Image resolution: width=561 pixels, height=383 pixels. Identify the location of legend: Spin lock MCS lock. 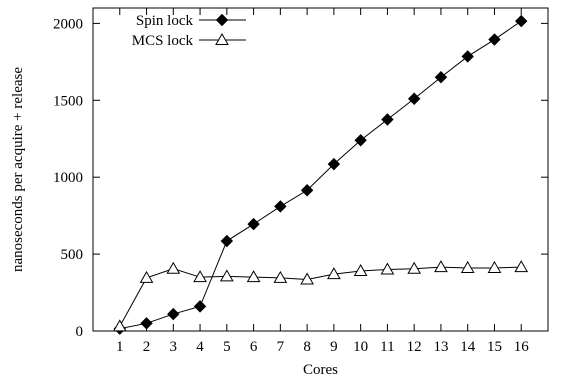
(189, 31).